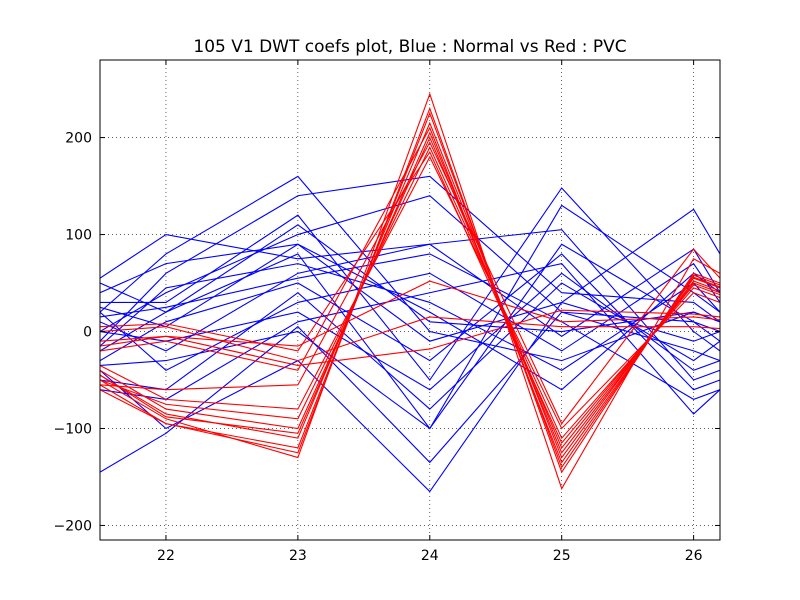  What do you see at coordinates (73, 526) in the screenshot?
I see `y-tick-label: −200` at bounding box center [73, 526].